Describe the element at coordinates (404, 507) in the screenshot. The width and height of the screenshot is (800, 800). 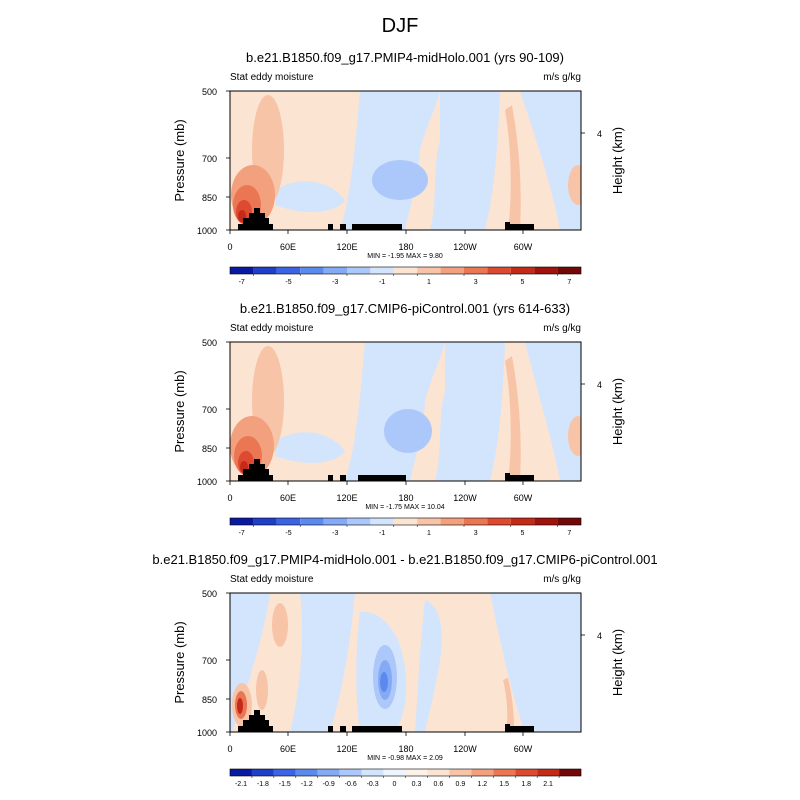
I see `min-max-stats: MIN = -1.75 MAX = 10.04` at that location.